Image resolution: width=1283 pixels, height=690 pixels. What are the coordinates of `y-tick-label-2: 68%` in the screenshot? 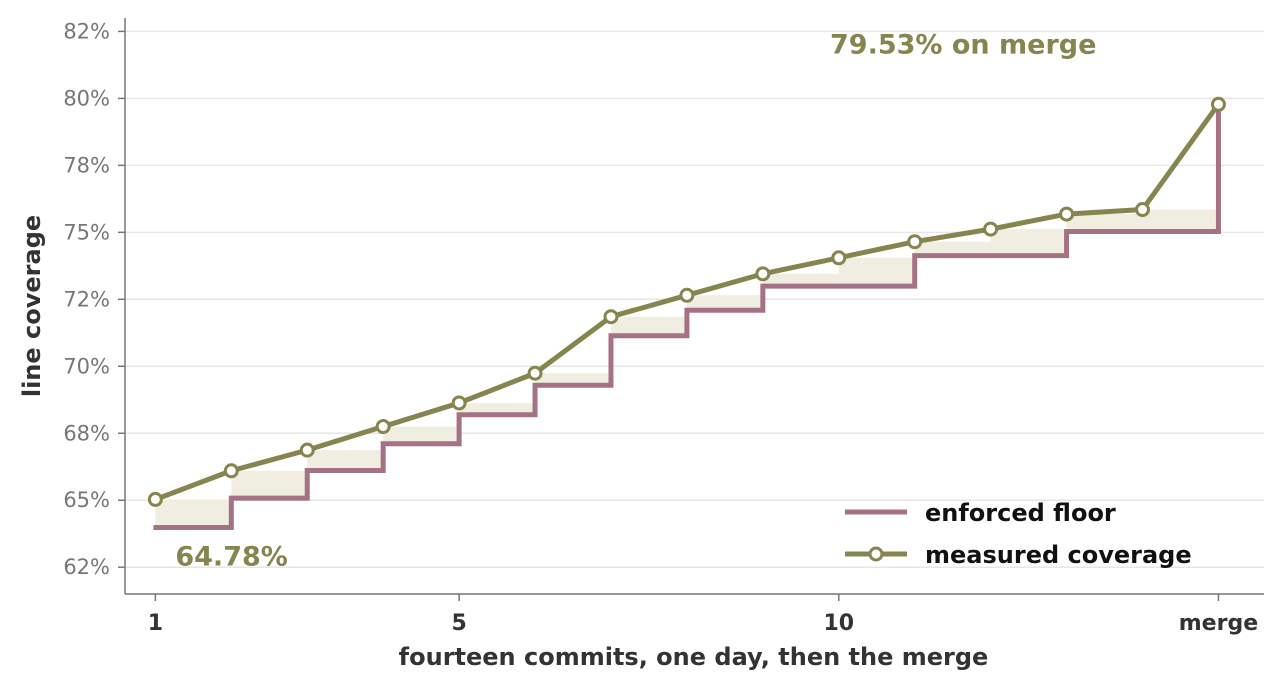 It's located at (86, 433).